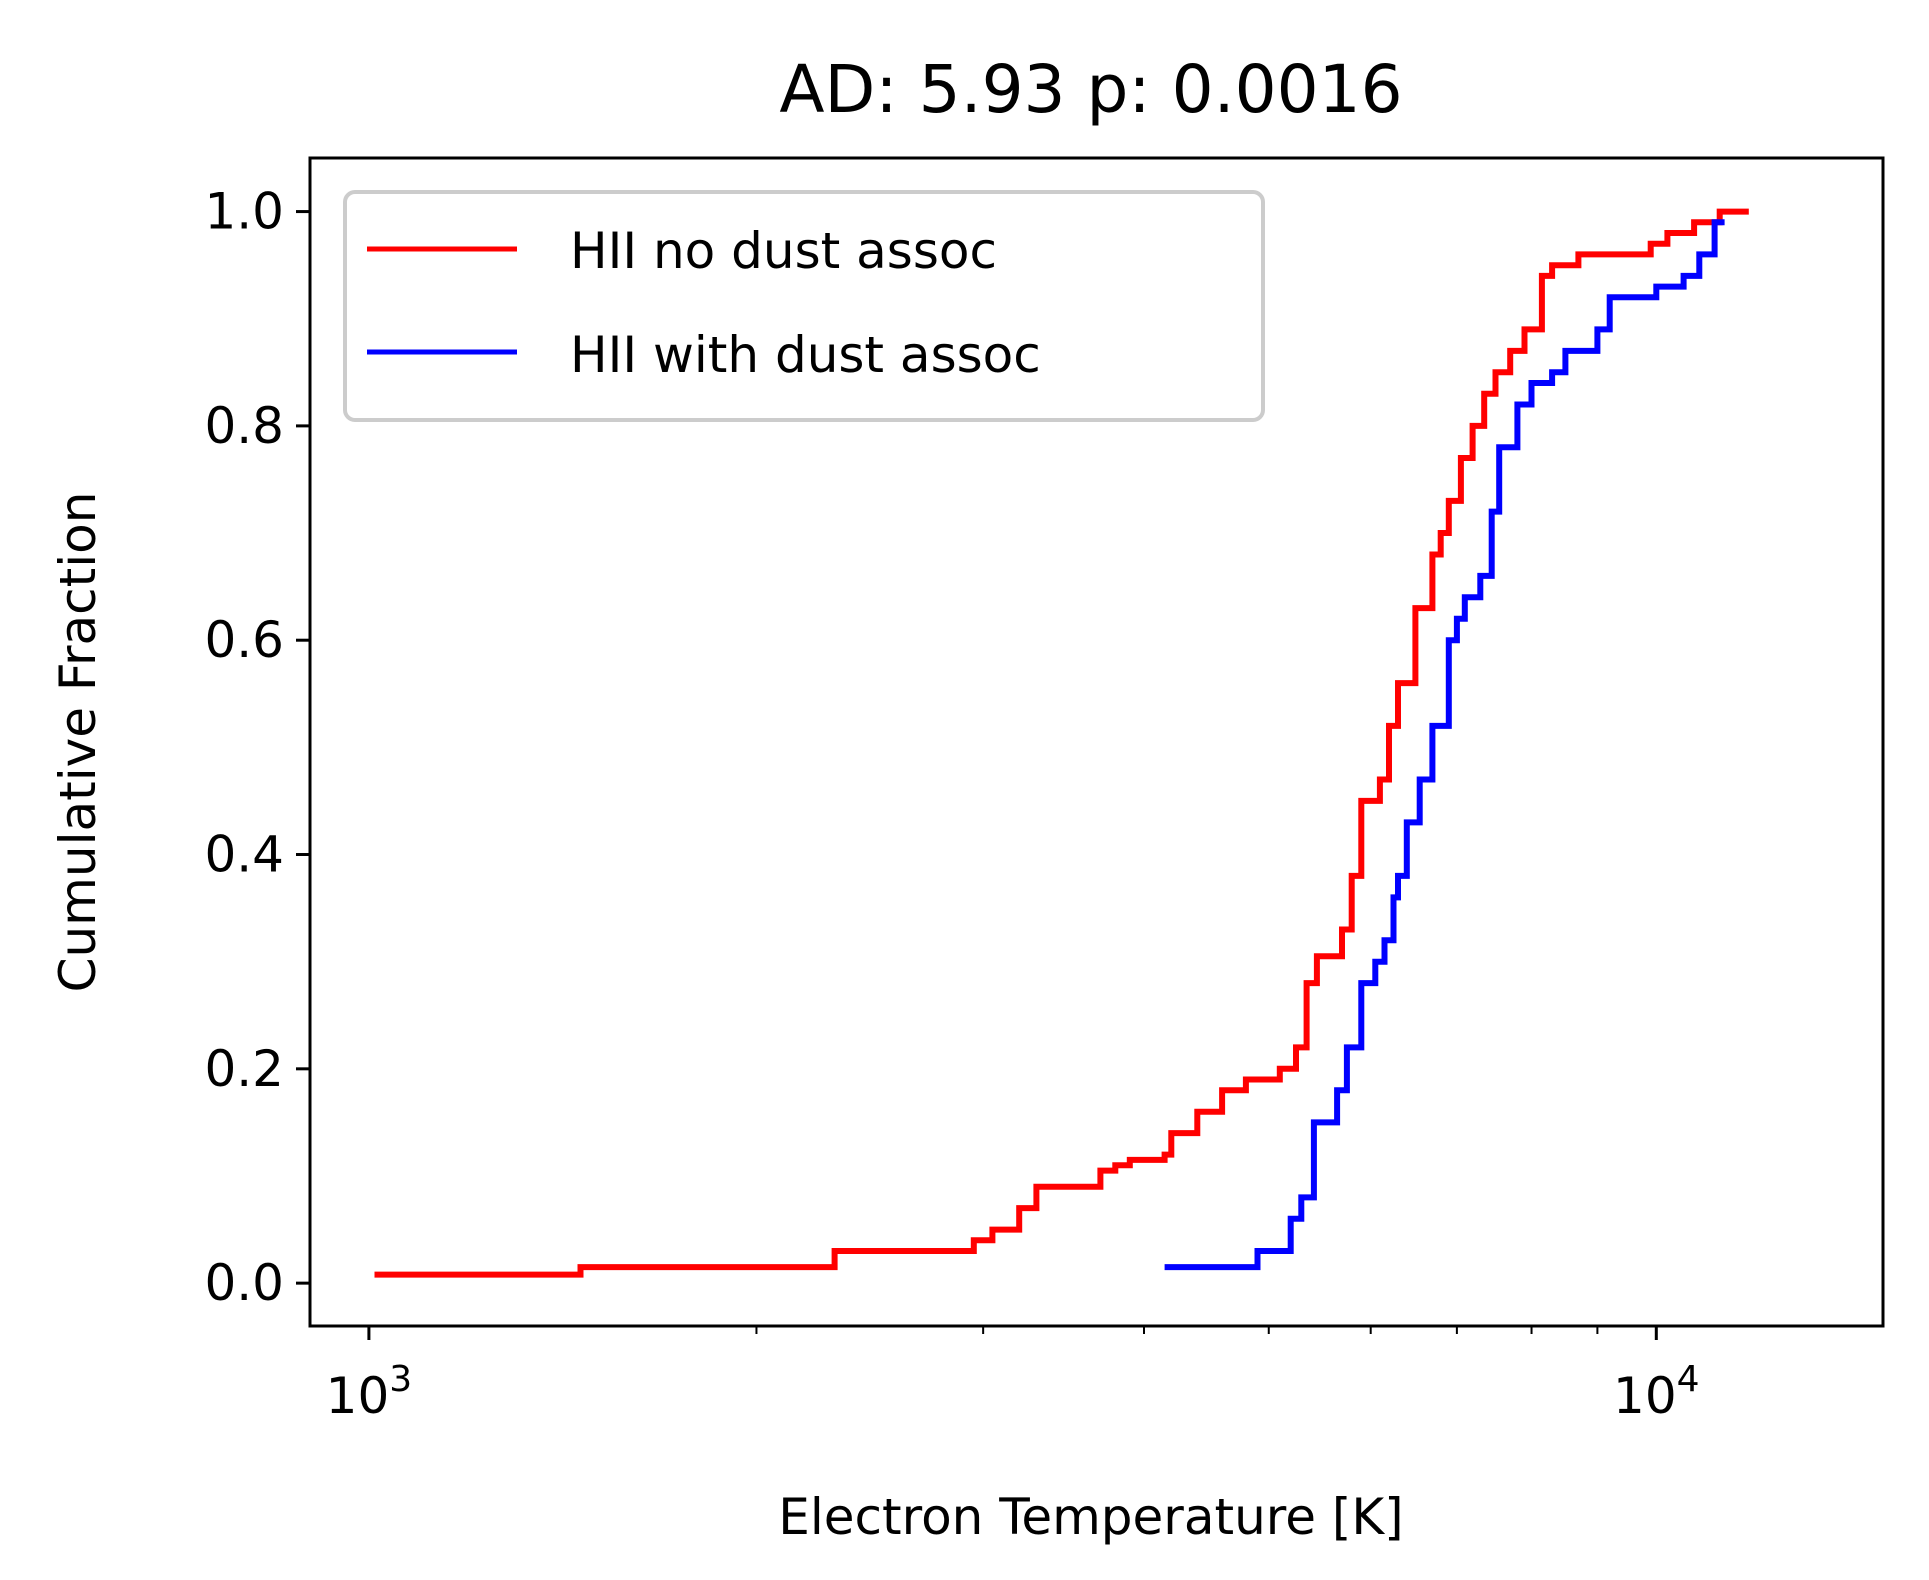  What do you see at coordinates (369, 1392) in the screenshot?
I see `x-tick-label: 10³` at bounding box center [369, 1392].